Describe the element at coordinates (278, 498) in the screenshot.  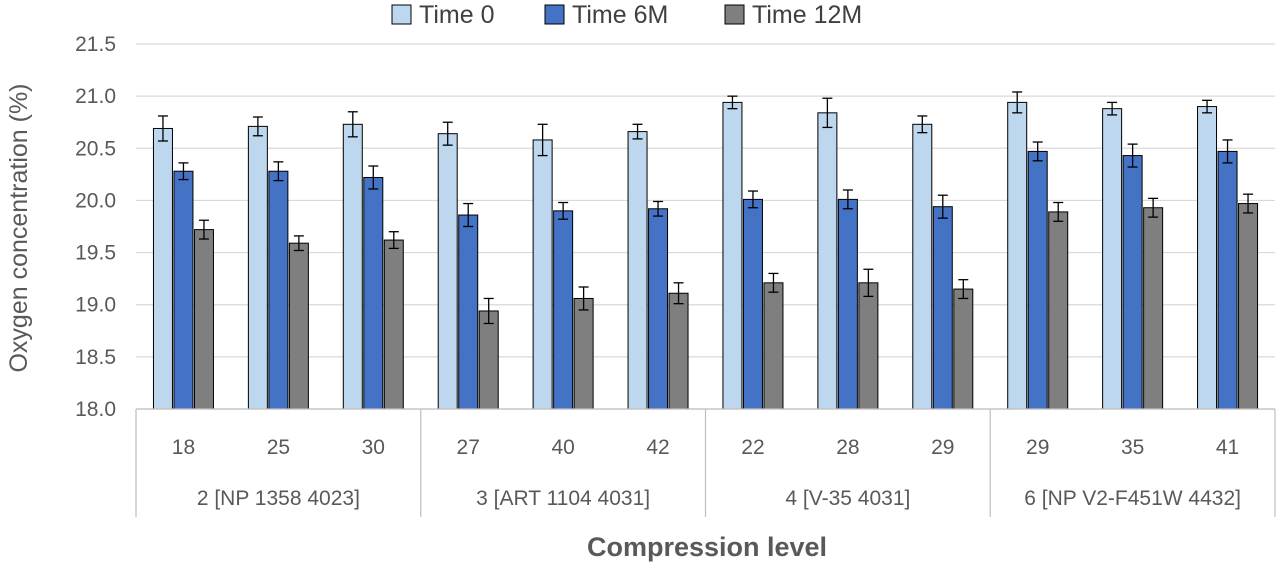
I see `group-label: 2 [NP 1358 4023]` at that location.